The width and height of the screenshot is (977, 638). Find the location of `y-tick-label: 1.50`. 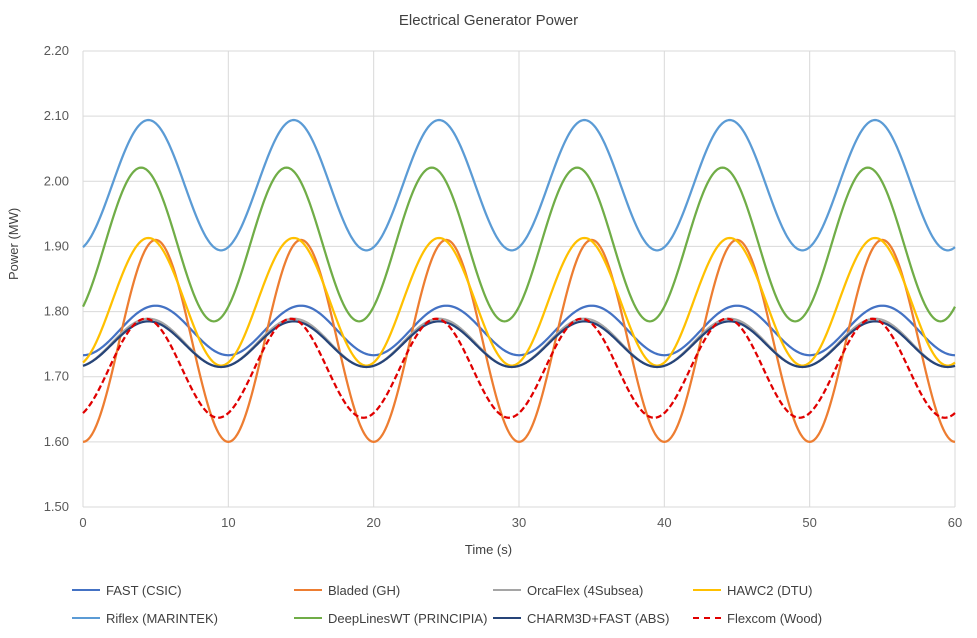

y-tick-label: 1.50 is located at coordinates (56, 506).